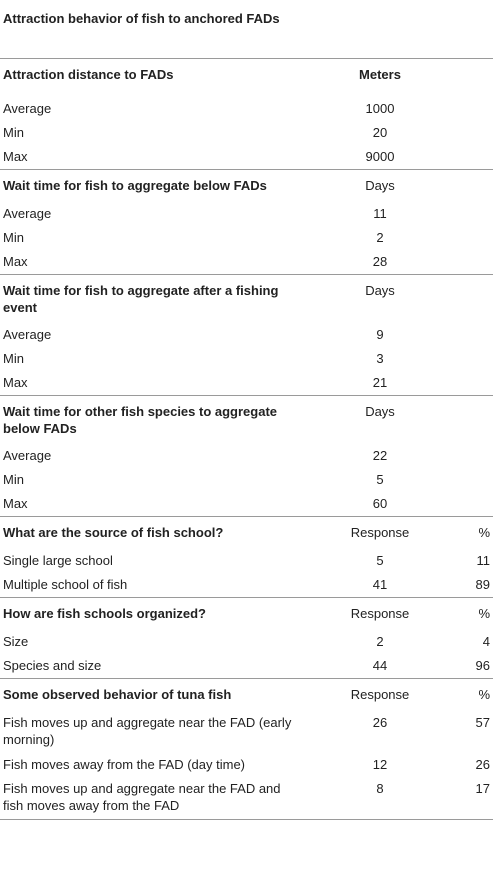 The width and height of the screenshot is (493, 872). I want to click on row-col2-value: 89, so click(482, 584).